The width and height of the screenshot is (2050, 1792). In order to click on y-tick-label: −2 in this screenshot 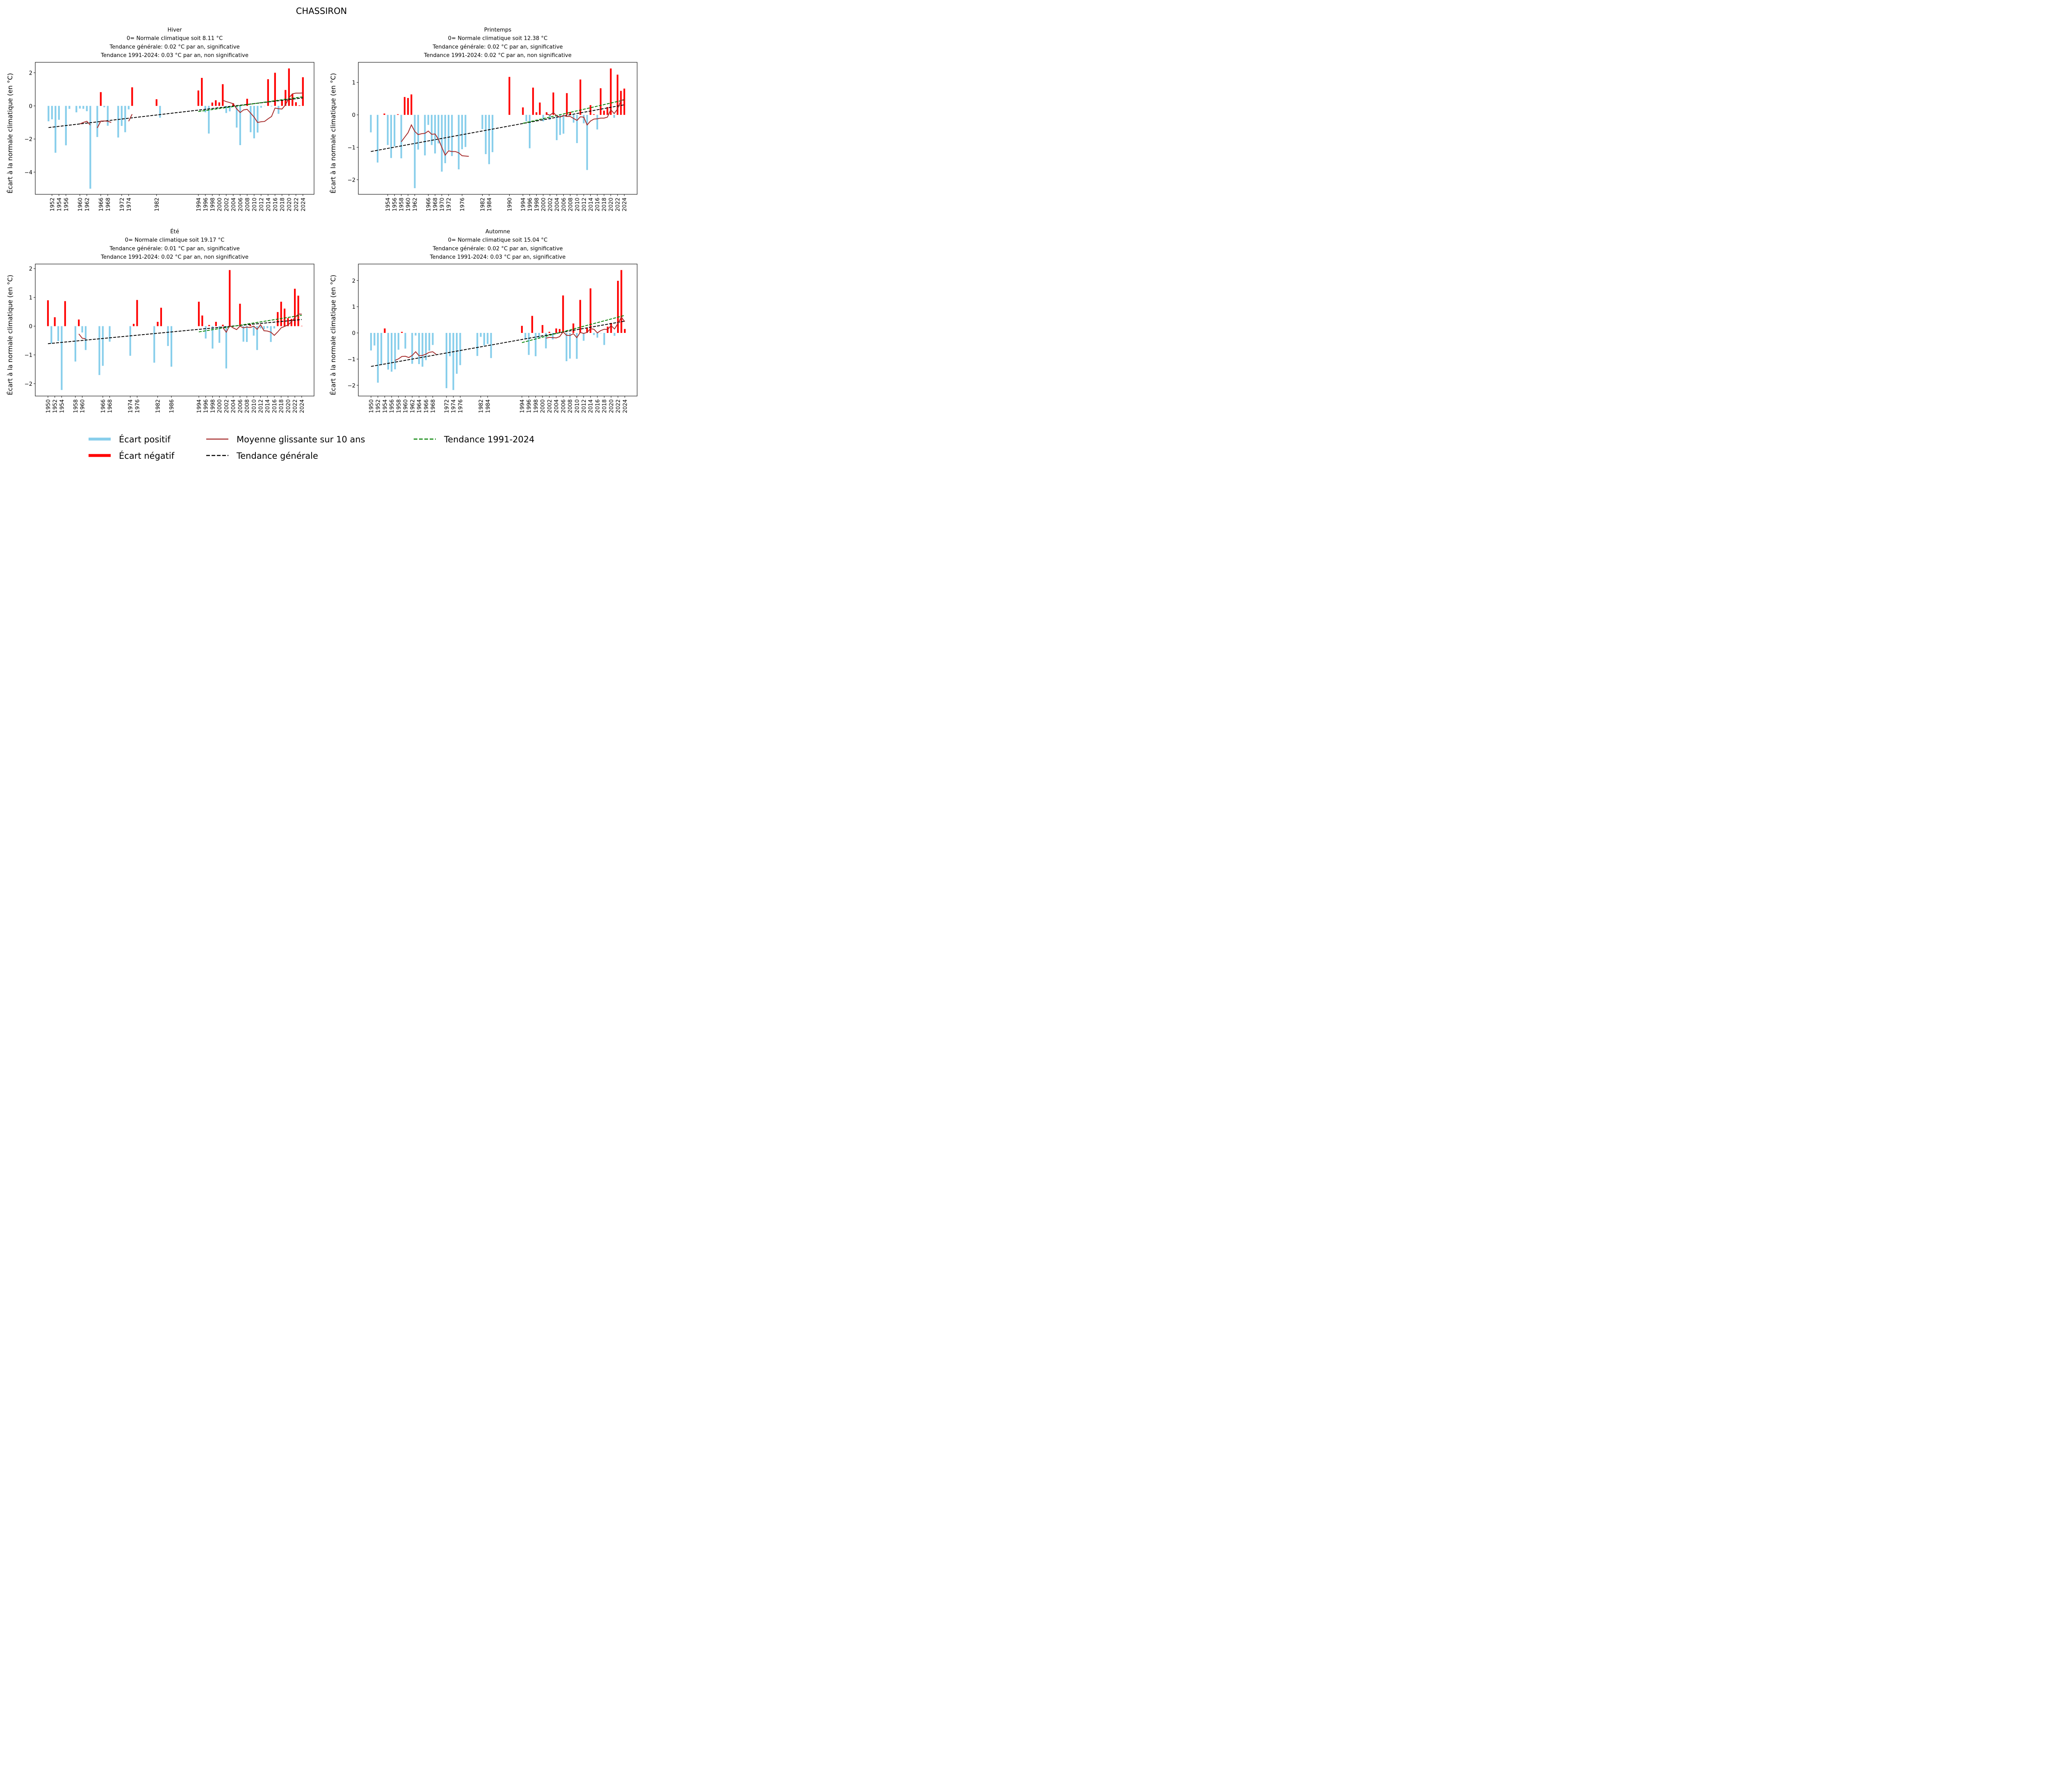, I will do `click(351, 386)`.